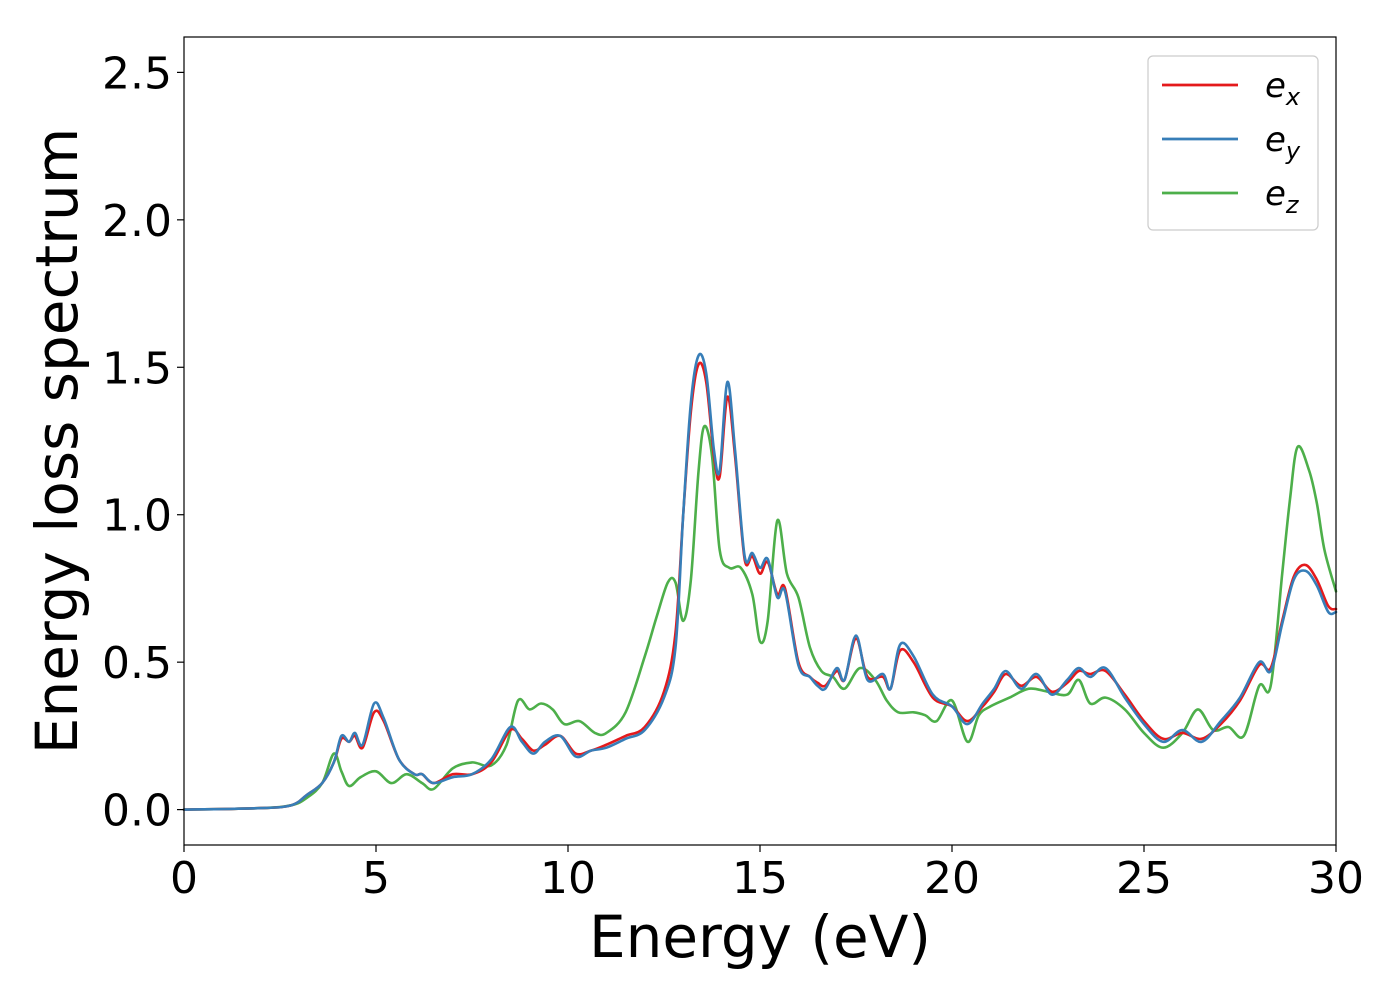  I want to click on legend: ex ey ez, so click(1233, 143).